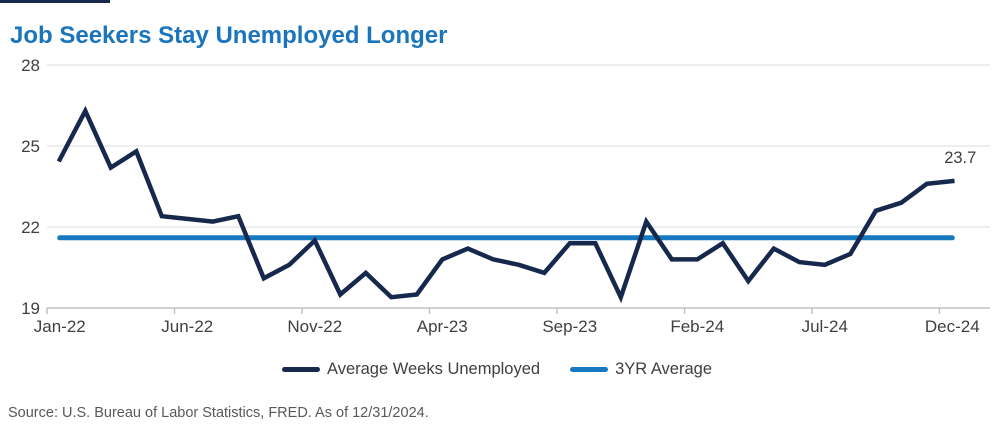 Image resolution: width=994 pixels, height=436 pixels. Describe the element at coordinates (55, 1) in the screenshot. I see `top-accent-bar` at that location.